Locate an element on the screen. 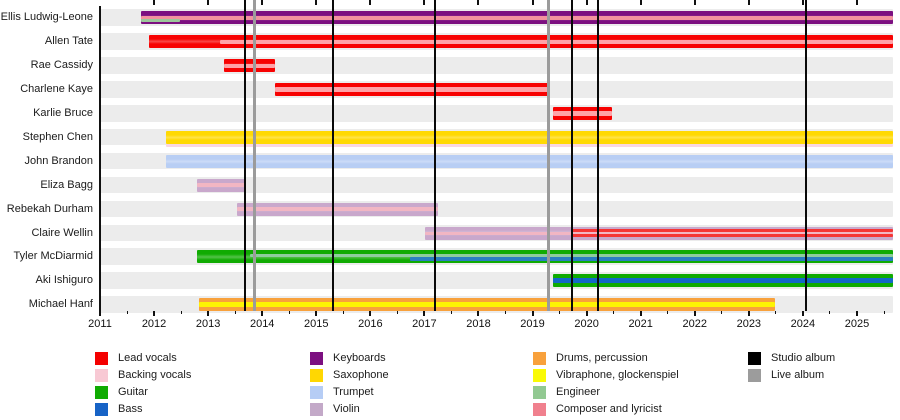  member-name: Ellis Ludwig-Leone is located at coordinates (46, 17).